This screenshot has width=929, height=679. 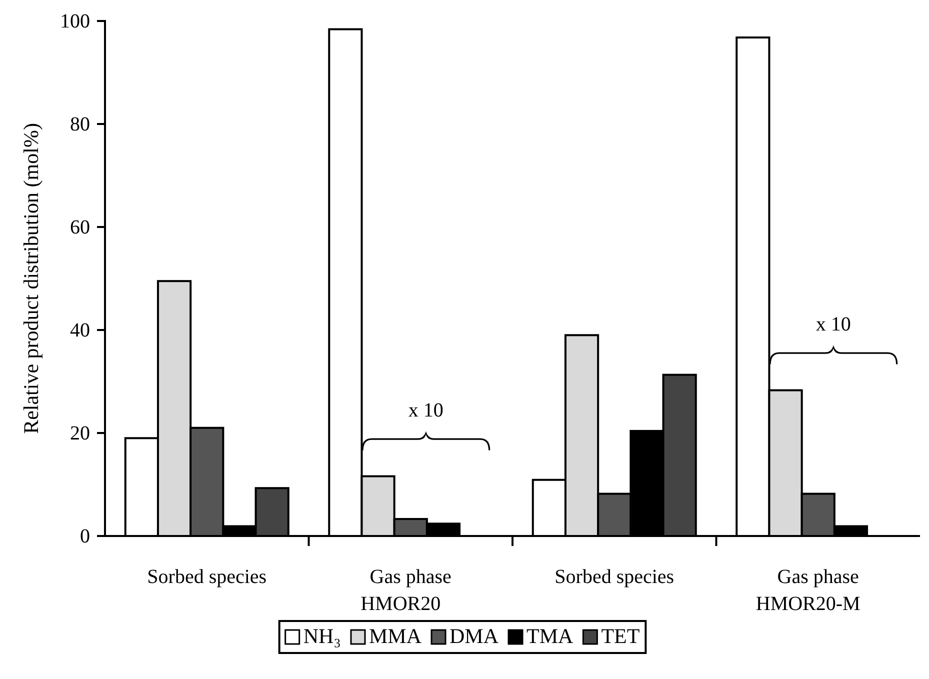 I want to click on y-axis-title: Relative product distribution (mol%), so click(x=31, y=278).